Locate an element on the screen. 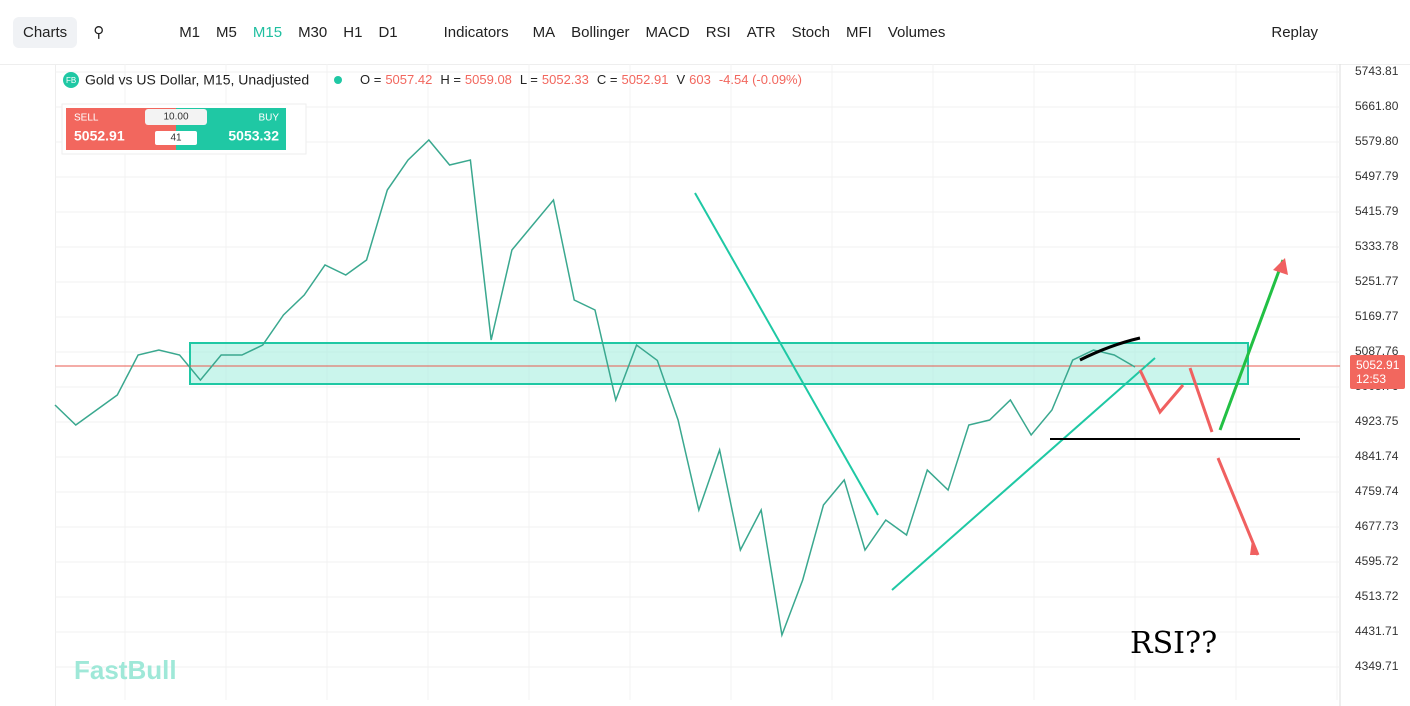 The width and height of the screenshot is (1410, 706). left-toolbar is located at coordinates (28, 385).